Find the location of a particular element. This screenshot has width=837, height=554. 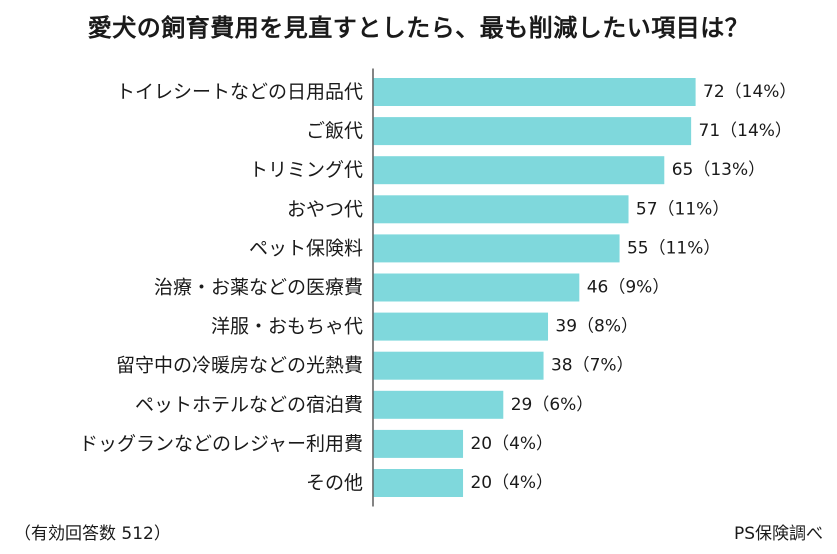

category-label: トリミング代 is located at coordinates (306, 170).